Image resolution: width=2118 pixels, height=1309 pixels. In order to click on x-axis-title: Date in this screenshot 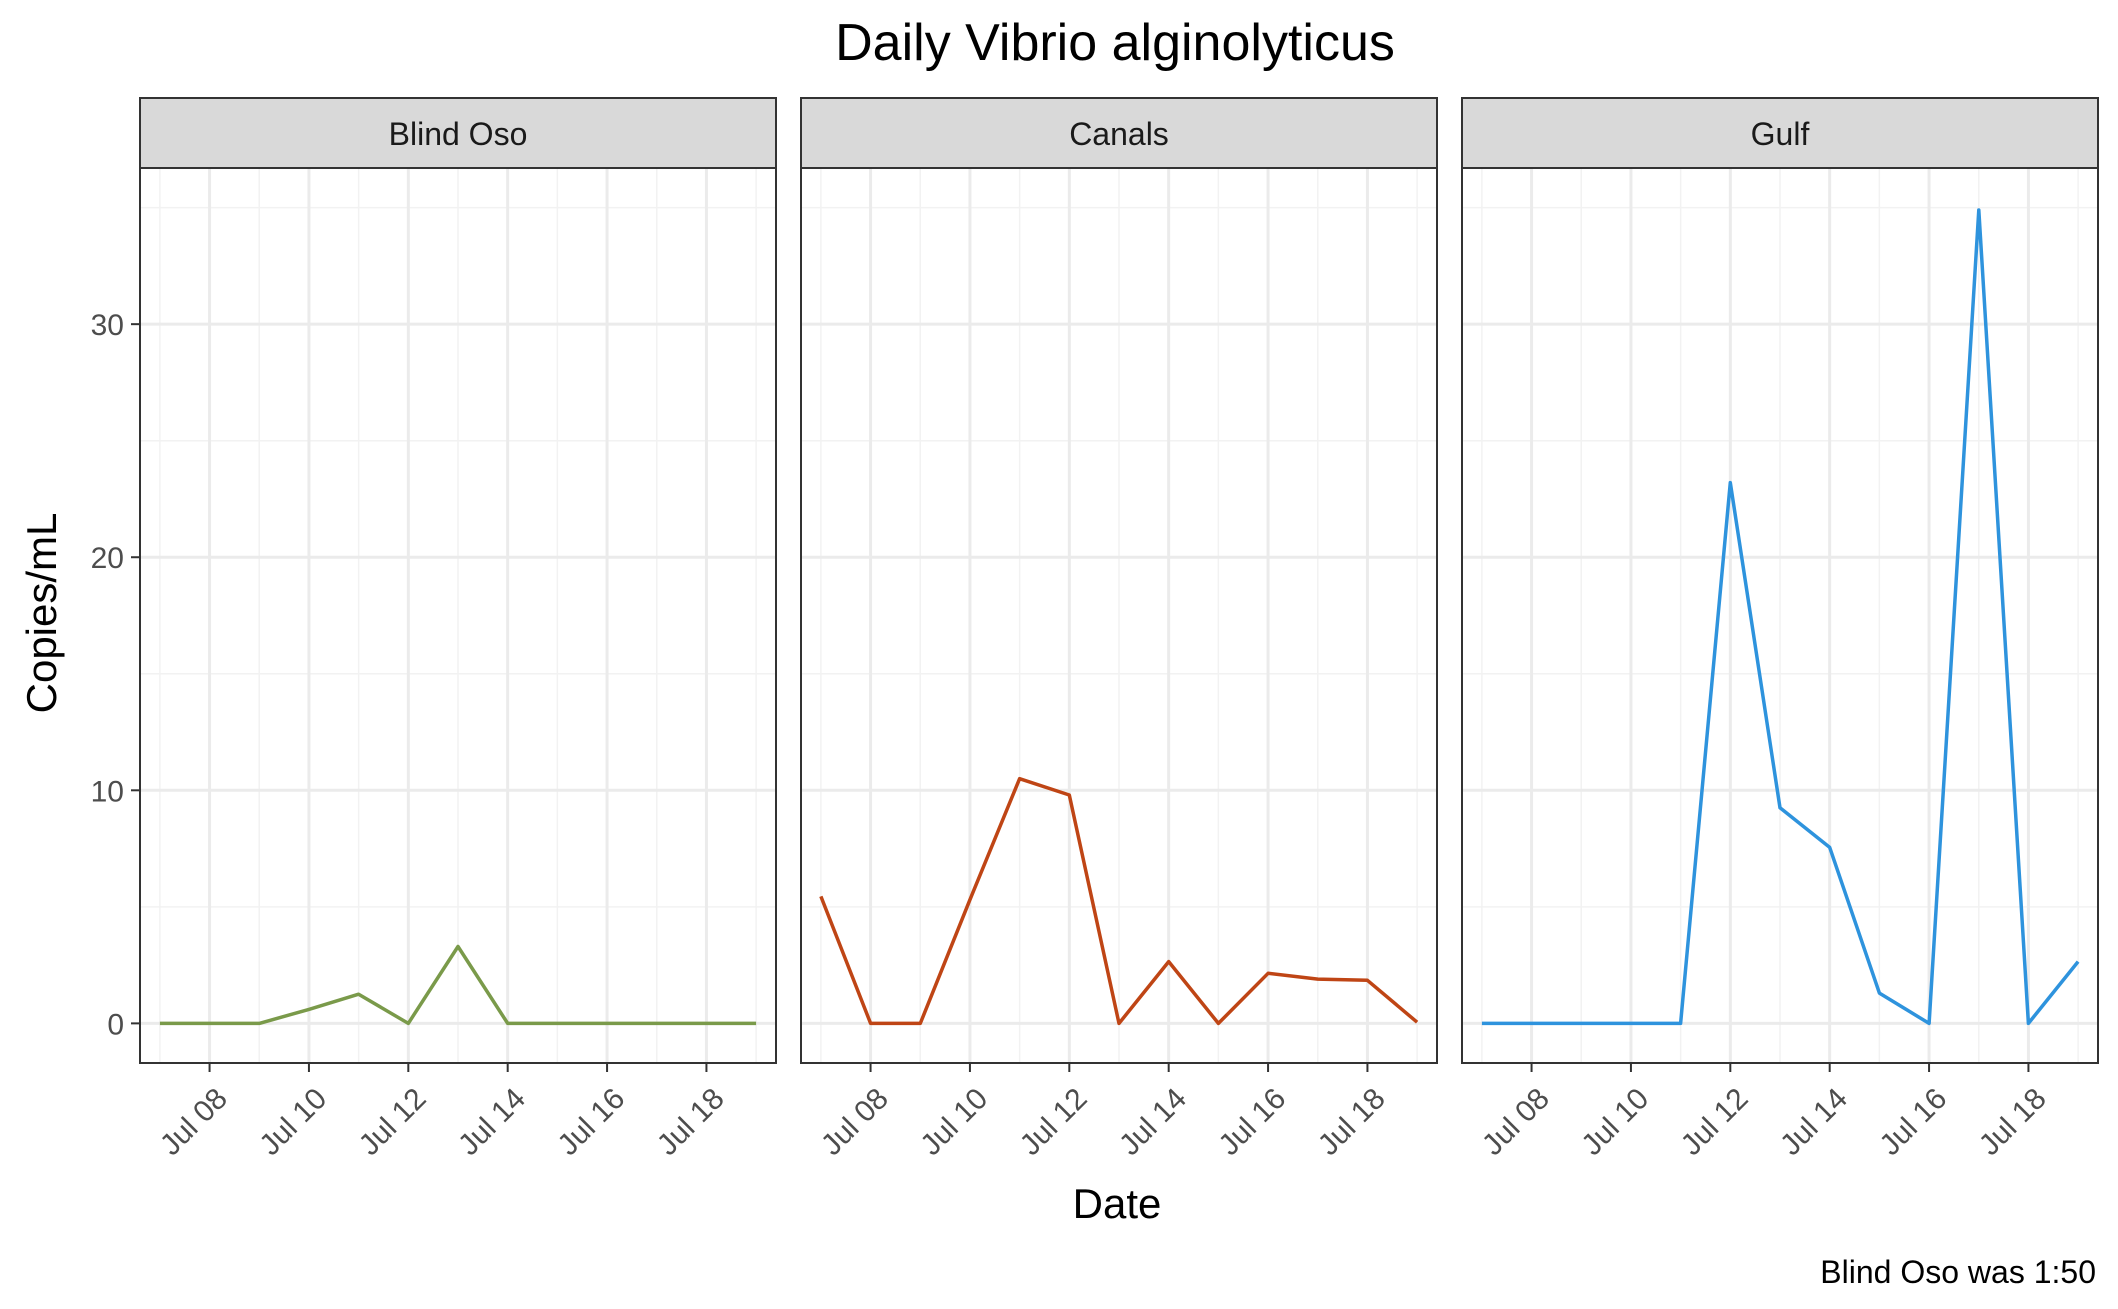, I will do `click(1117, 1203)`.